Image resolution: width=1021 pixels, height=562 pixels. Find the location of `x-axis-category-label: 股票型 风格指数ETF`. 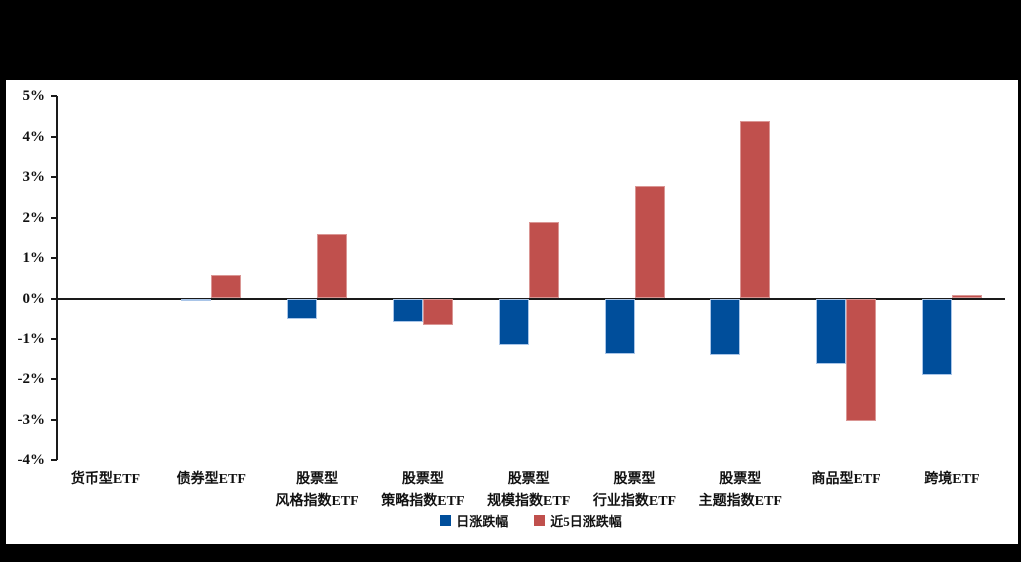

x-axis-category-label: 股票型 风格指数ETF is located at coordinates (317, 490).